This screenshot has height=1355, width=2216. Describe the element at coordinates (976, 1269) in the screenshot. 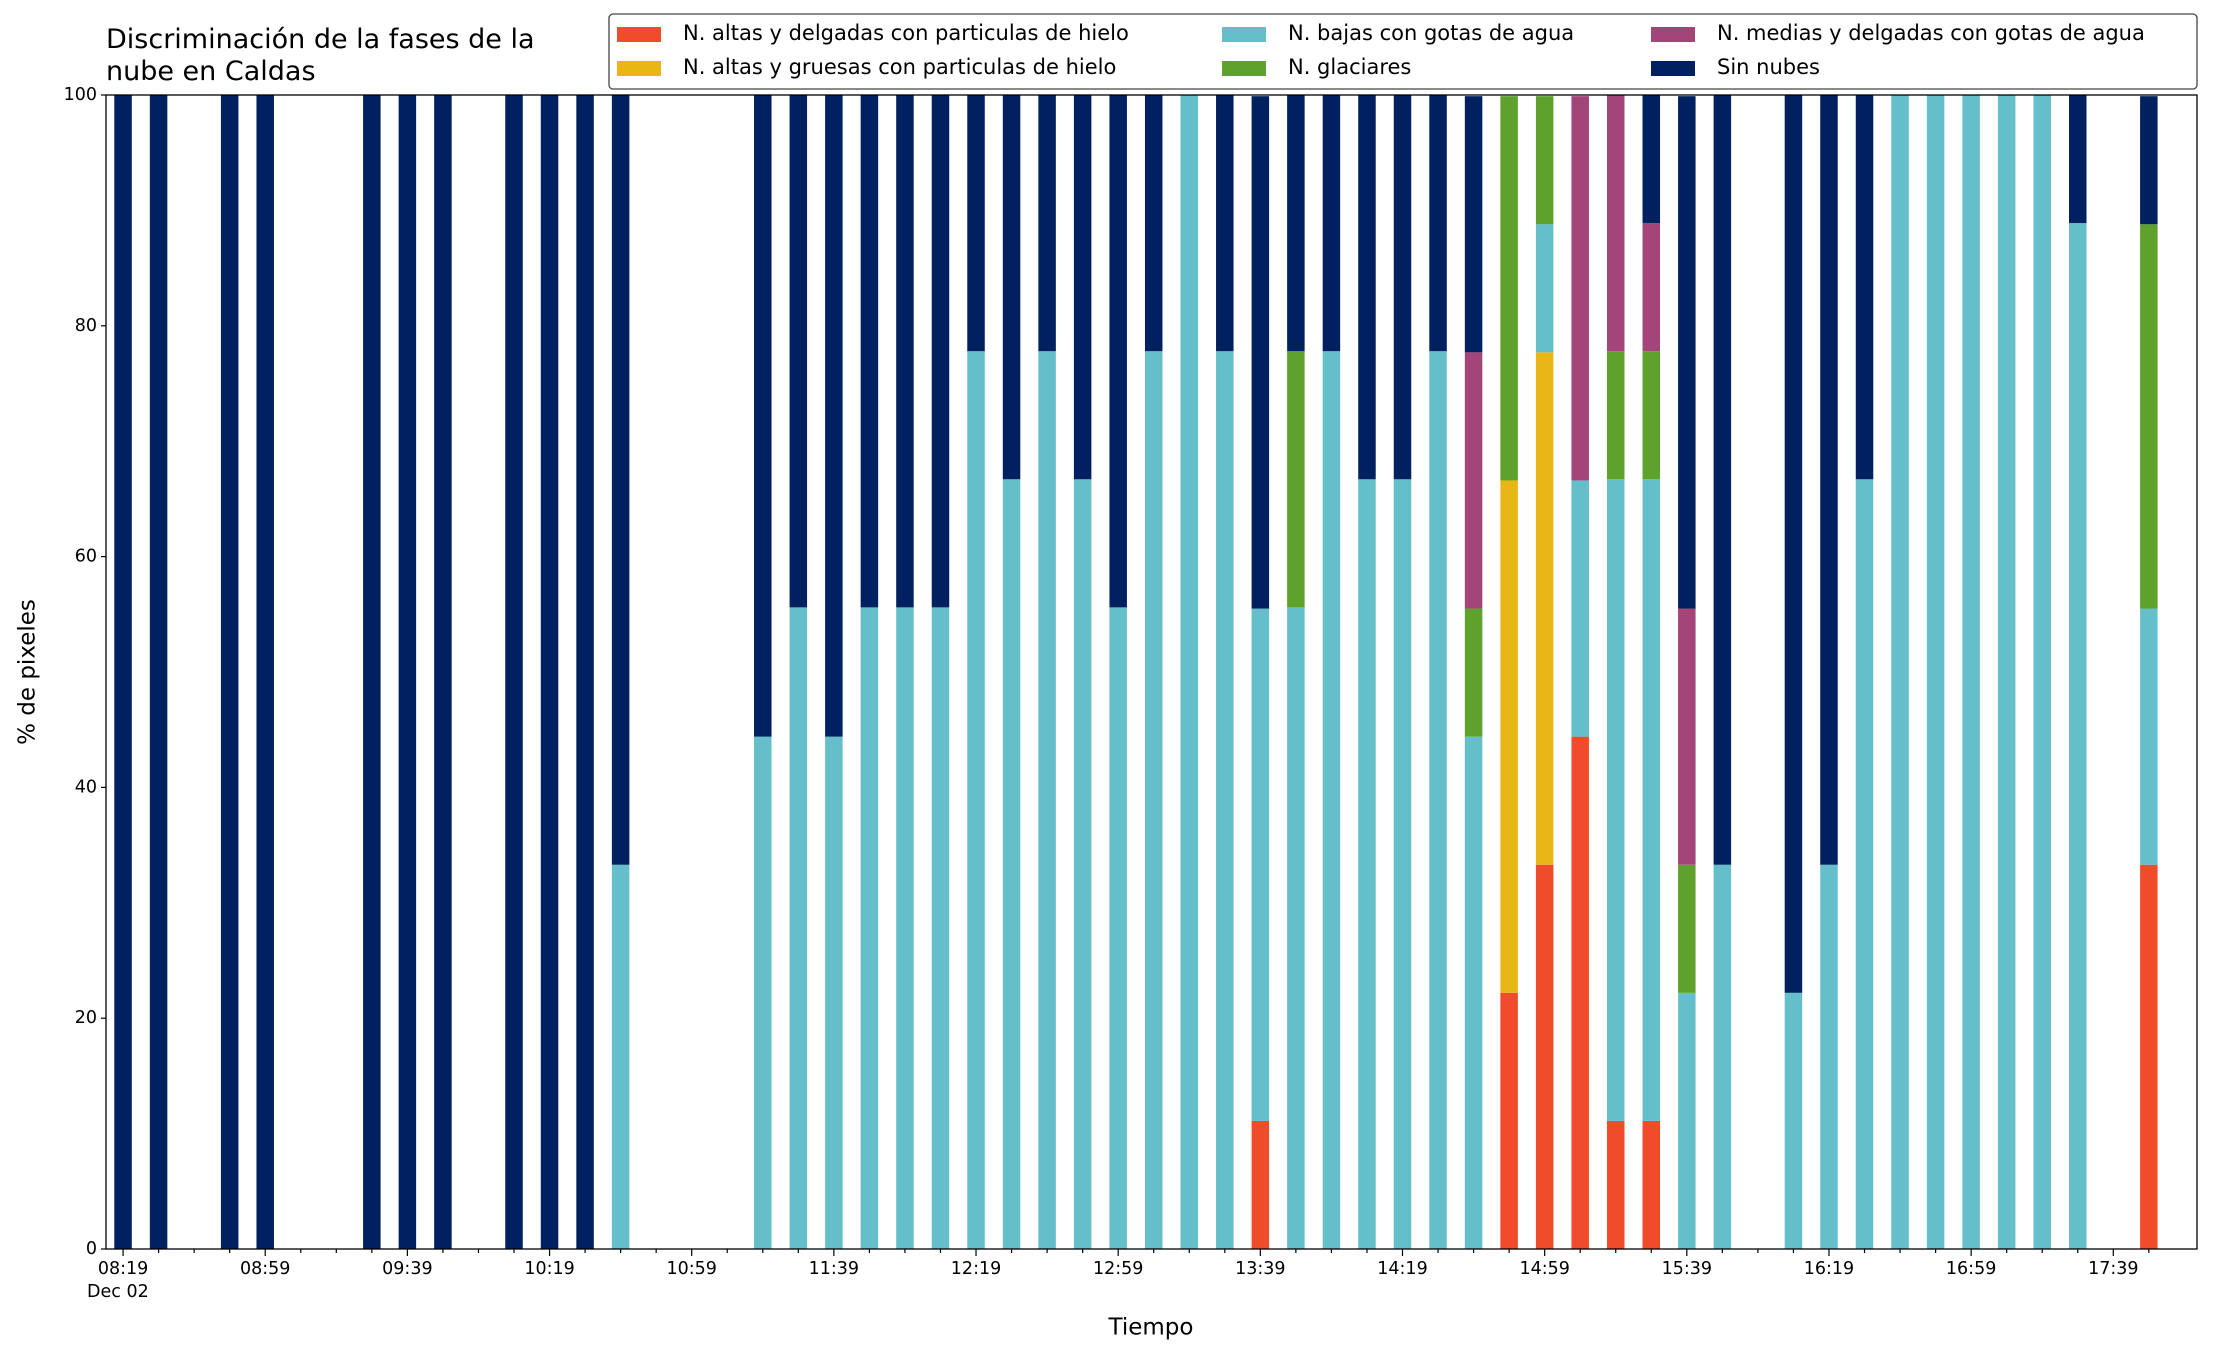

I see `x-tick-label: 12:19` at that location.